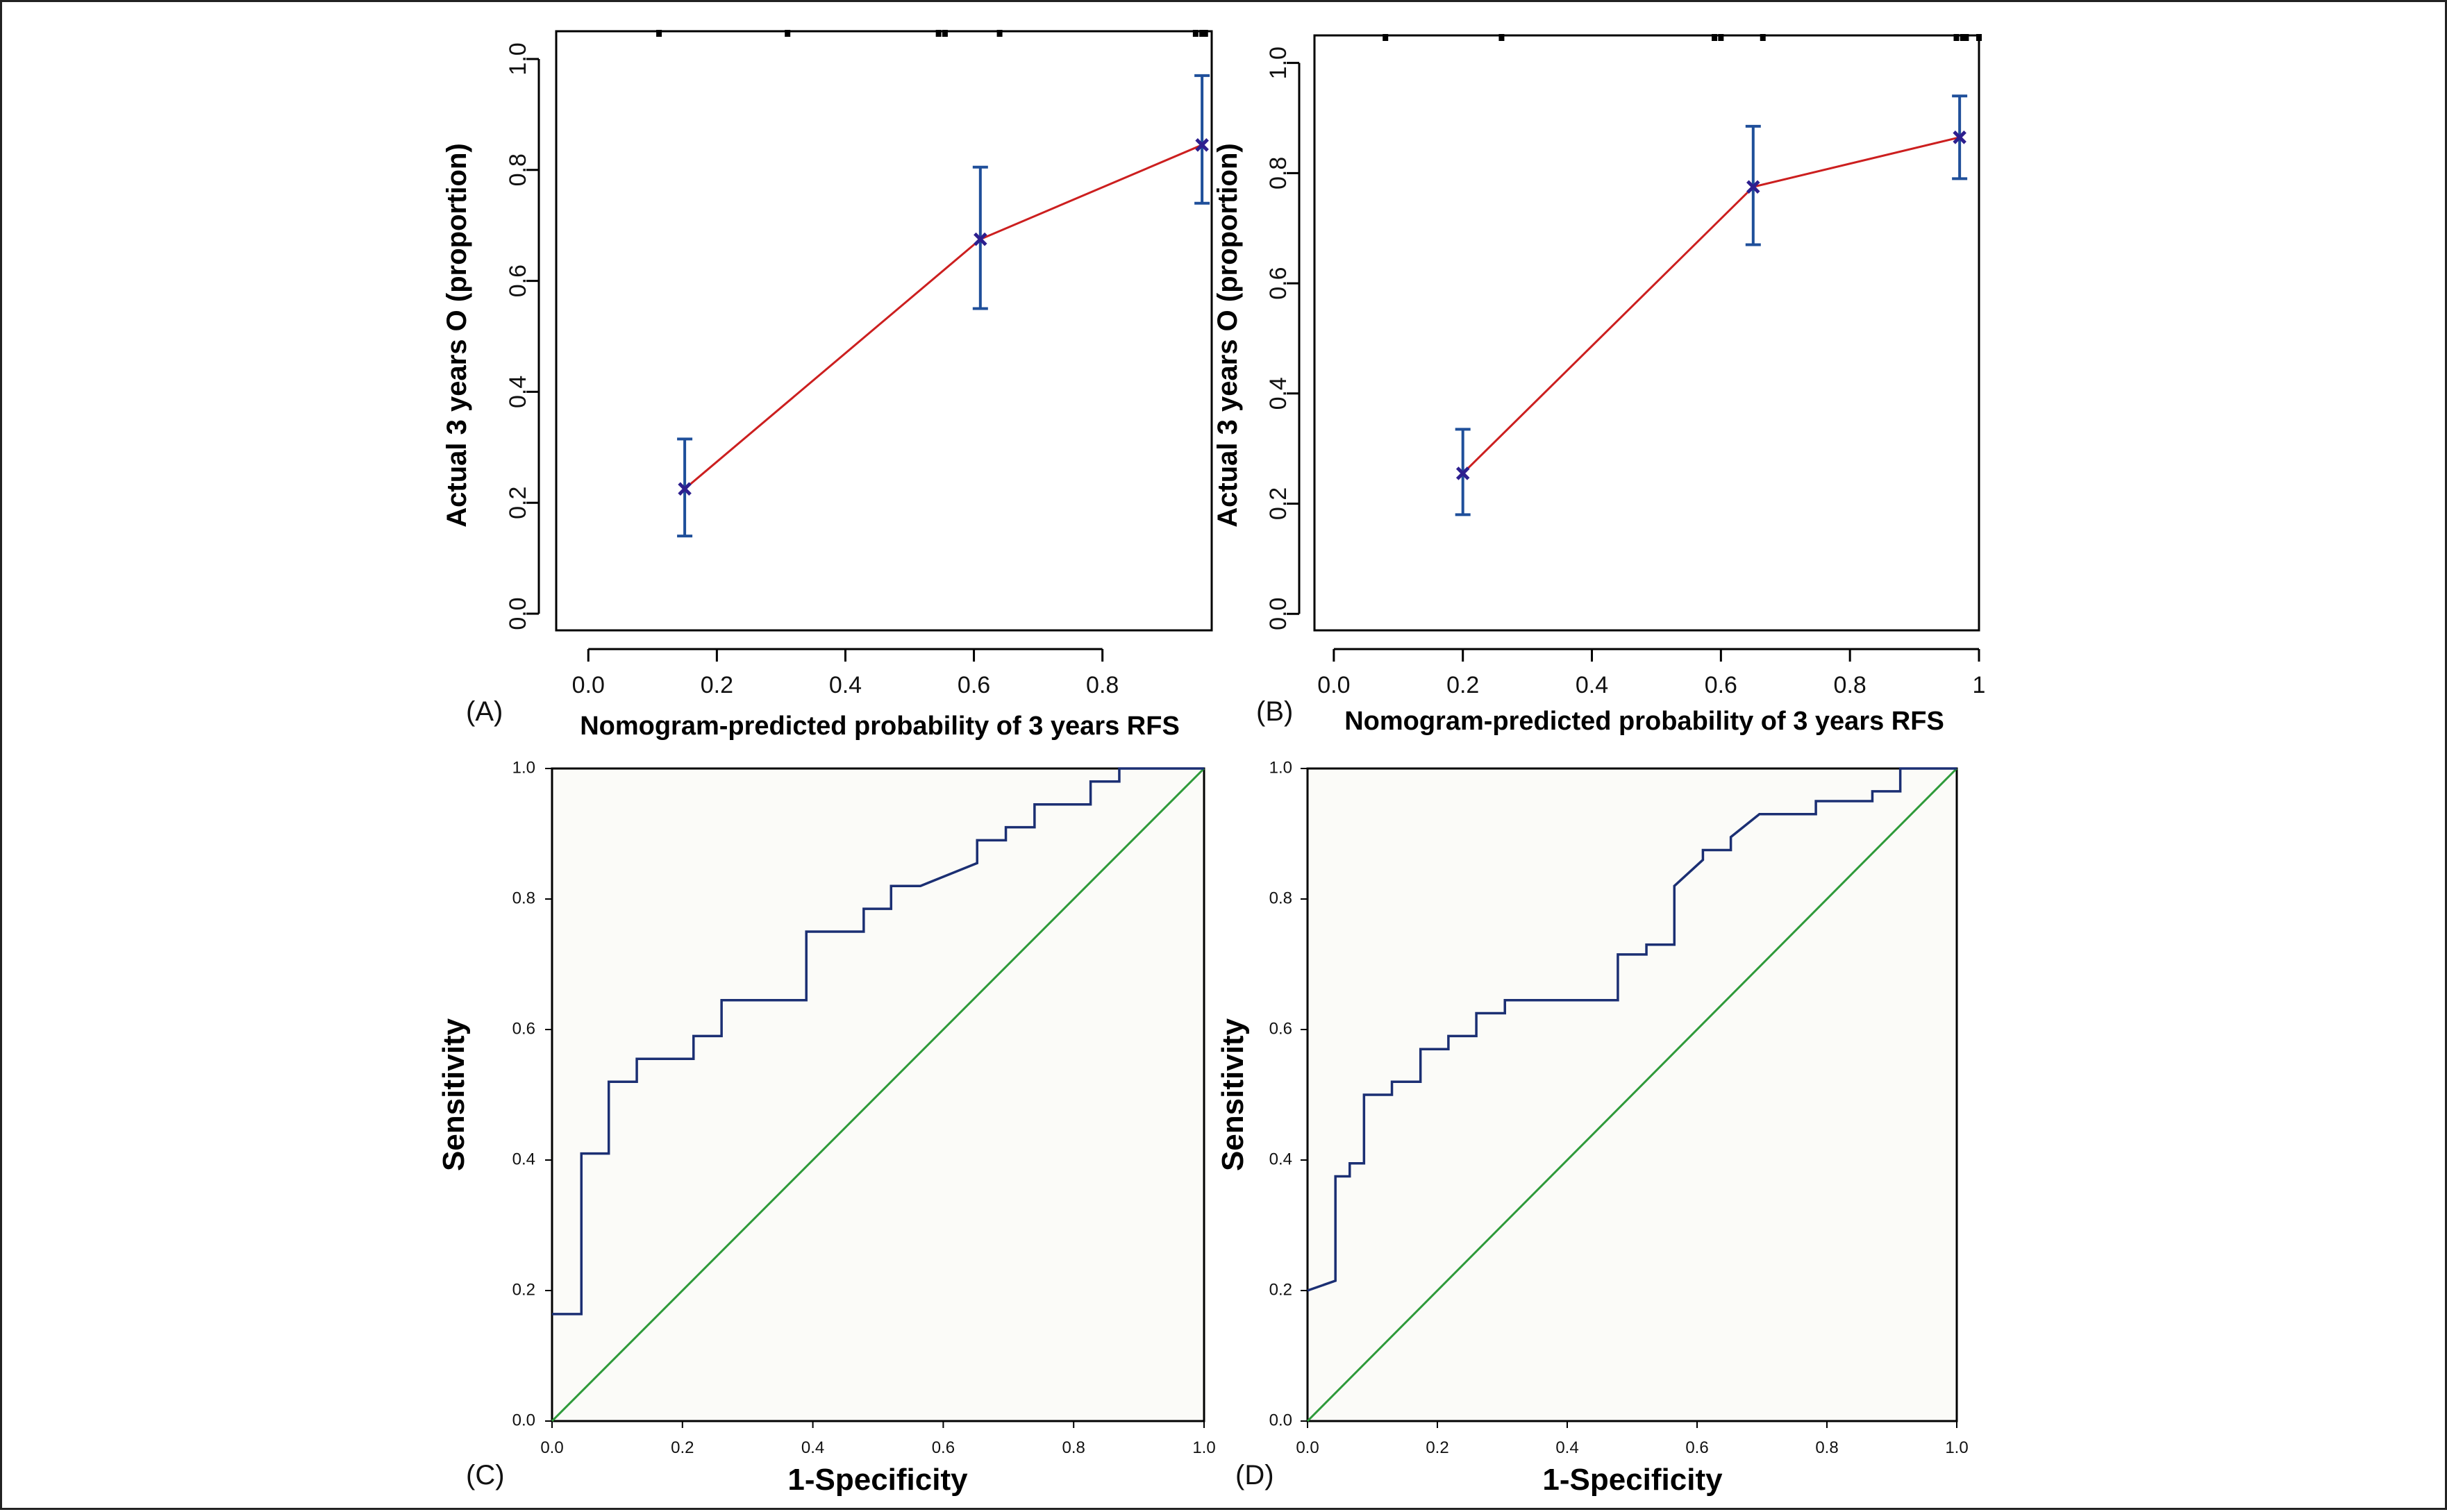  What do you see at coordinates (484, 711) in the screenshot?
I see `panel-label: (A)` at bounding box center [484, 711].